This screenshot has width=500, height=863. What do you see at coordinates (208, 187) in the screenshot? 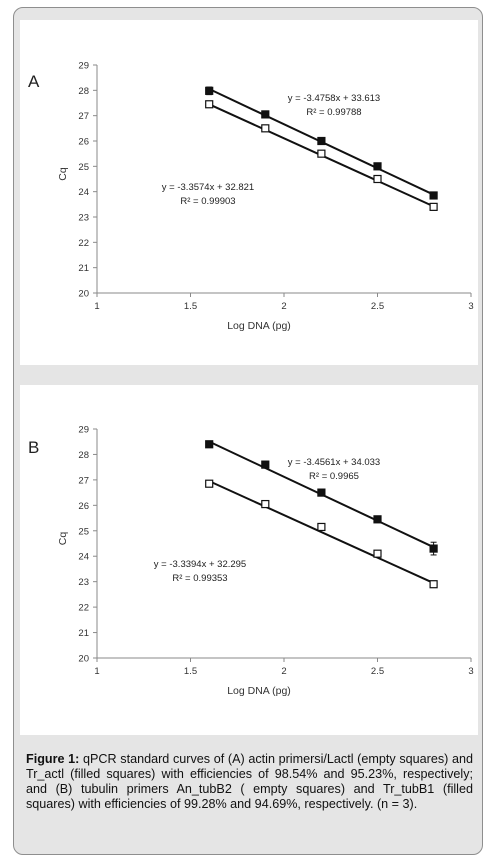
I see `regression-equation: y = -3.3574x + 32.821` at bounding box center [208, 187].